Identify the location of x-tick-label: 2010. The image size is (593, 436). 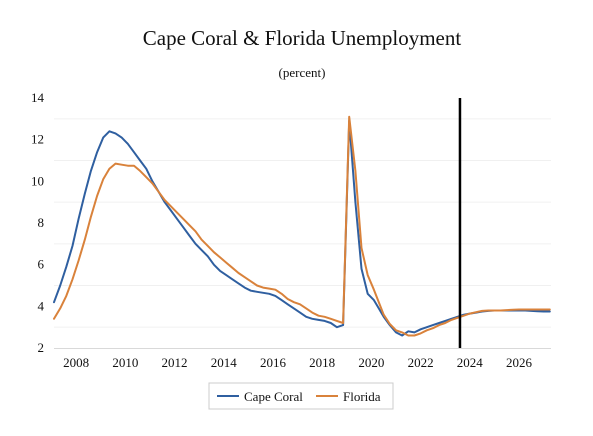
(125, 362).